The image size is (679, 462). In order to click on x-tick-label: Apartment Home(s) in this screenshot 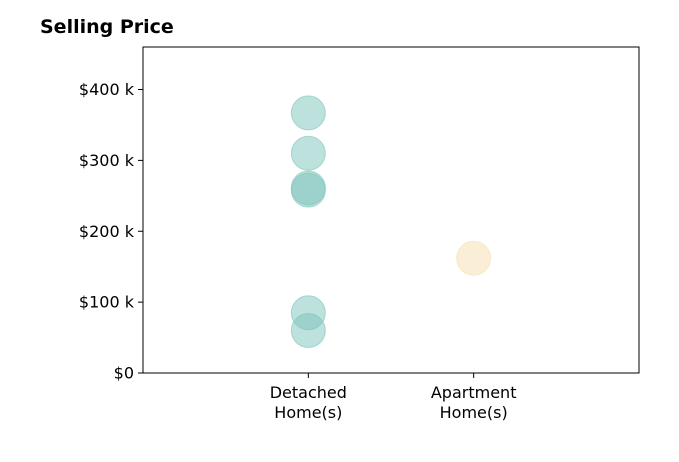, I will do `click(474, 402)`.